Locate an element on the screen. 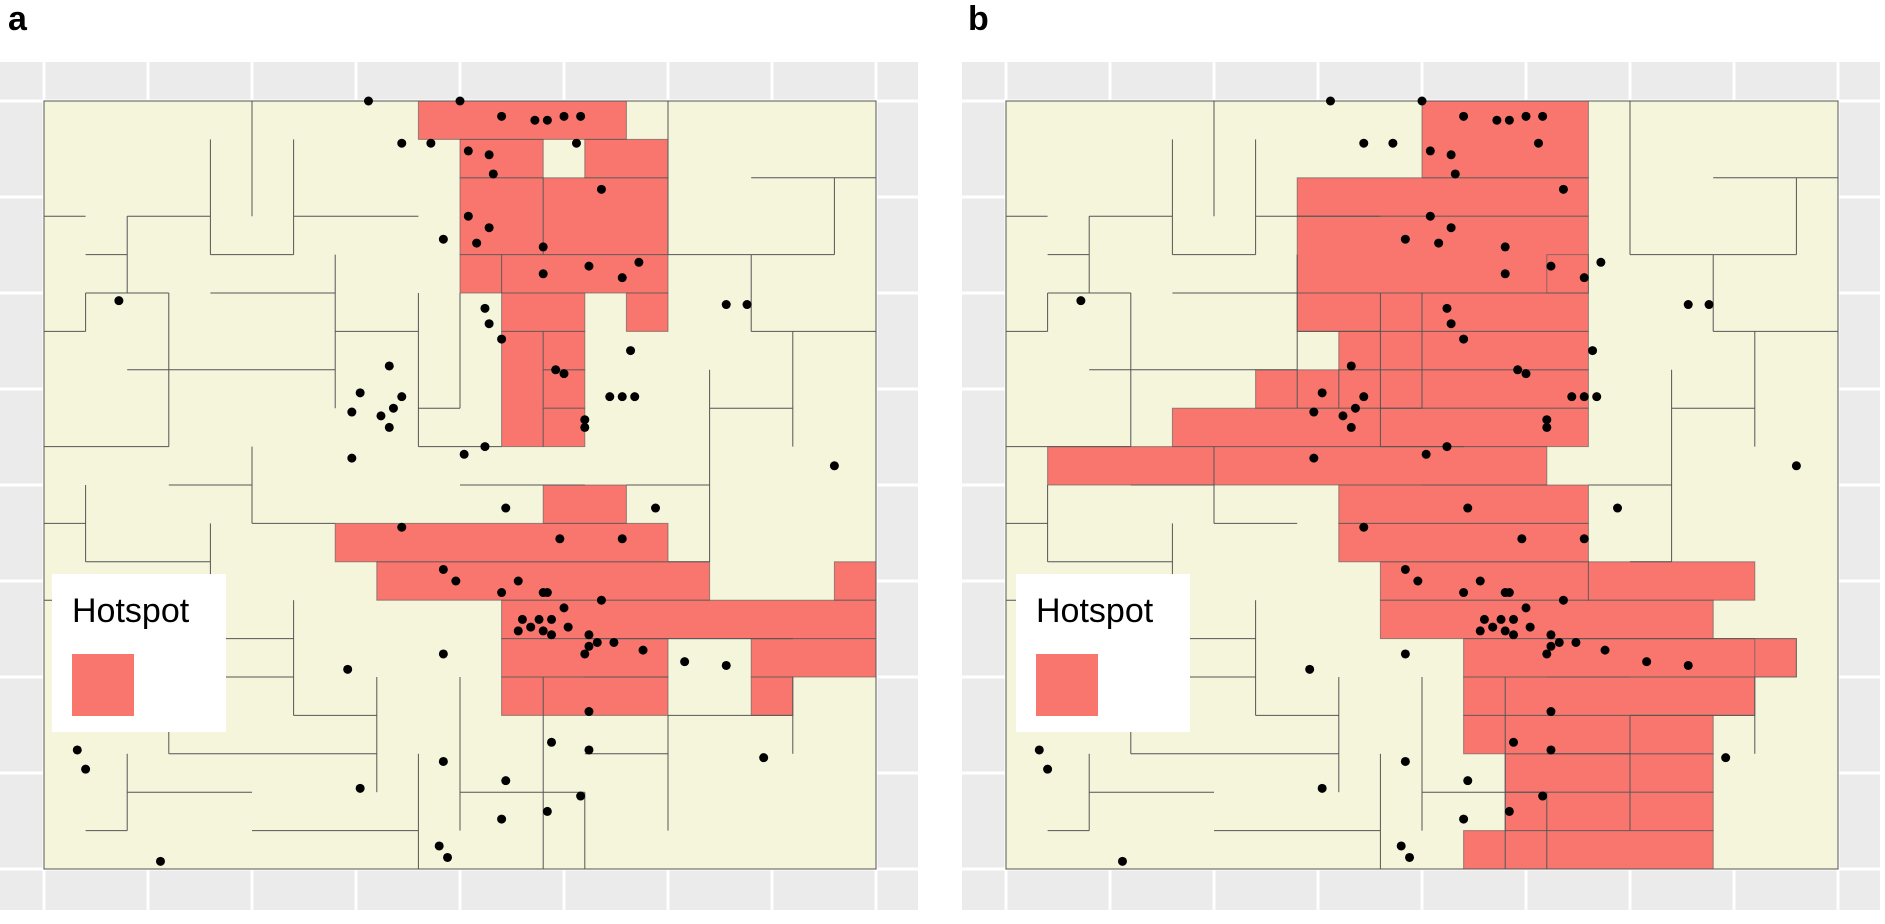 Image resolution: width=1885 pixels, height=924 pixels. panel-a-label: a is located at coordinates (17, 19).